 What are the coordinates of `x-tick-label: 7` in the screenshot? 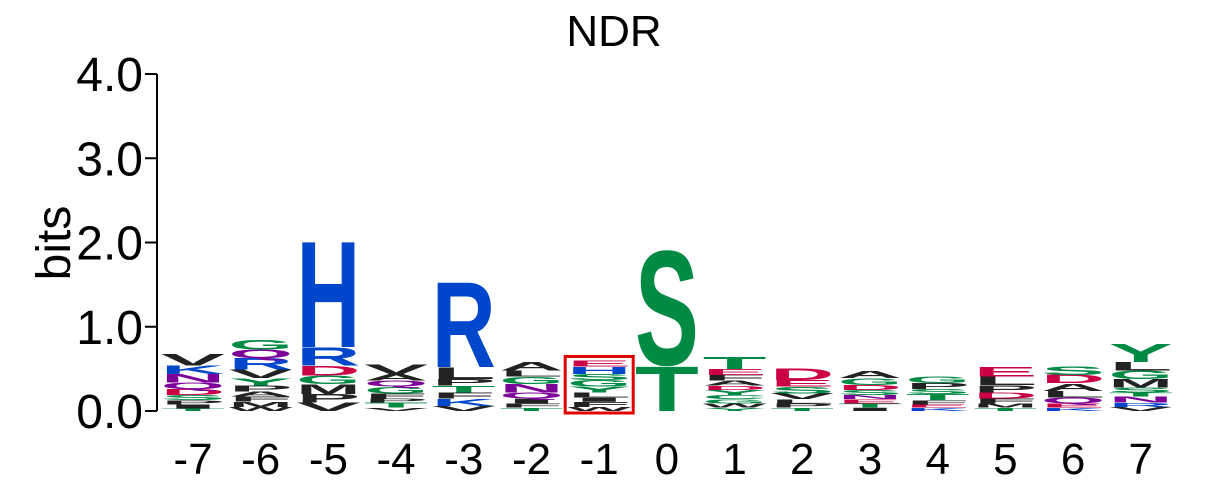 It's located at (1141, 459).